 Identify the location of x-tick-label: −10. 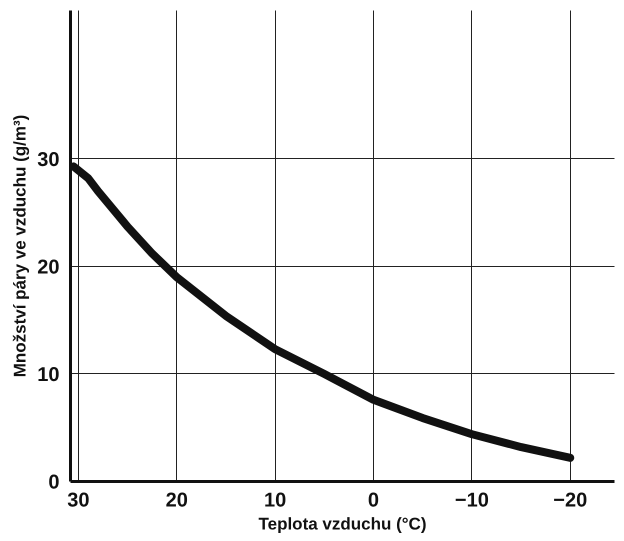
(471, 501).